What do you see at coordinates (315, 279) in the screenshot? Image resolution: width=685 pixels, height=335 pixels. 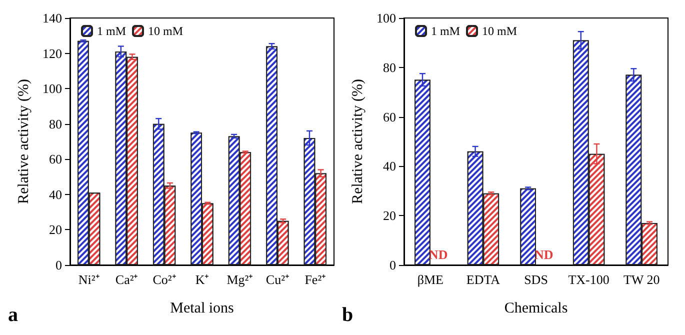 I see `x-tick-label: Fe²⁺` at bounding box center [315, 279].